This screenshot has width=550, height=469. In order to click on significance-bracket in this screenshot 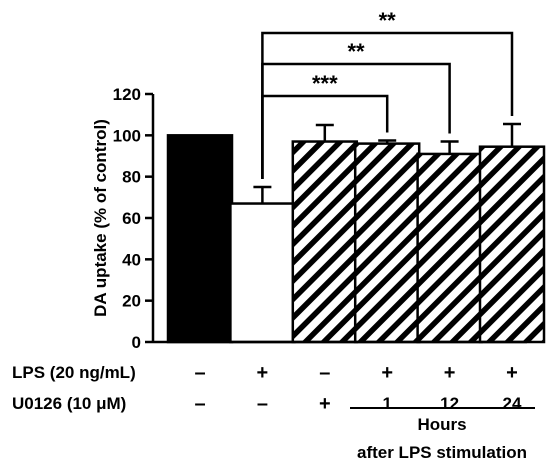, I will do `click(387, 105)`.